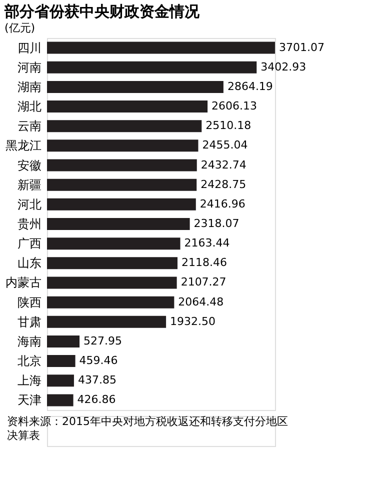  What do you see at coordinates (229, 125) in the screenshot?
I see `data-label: 2510.18` at bounding box center [229, 125].